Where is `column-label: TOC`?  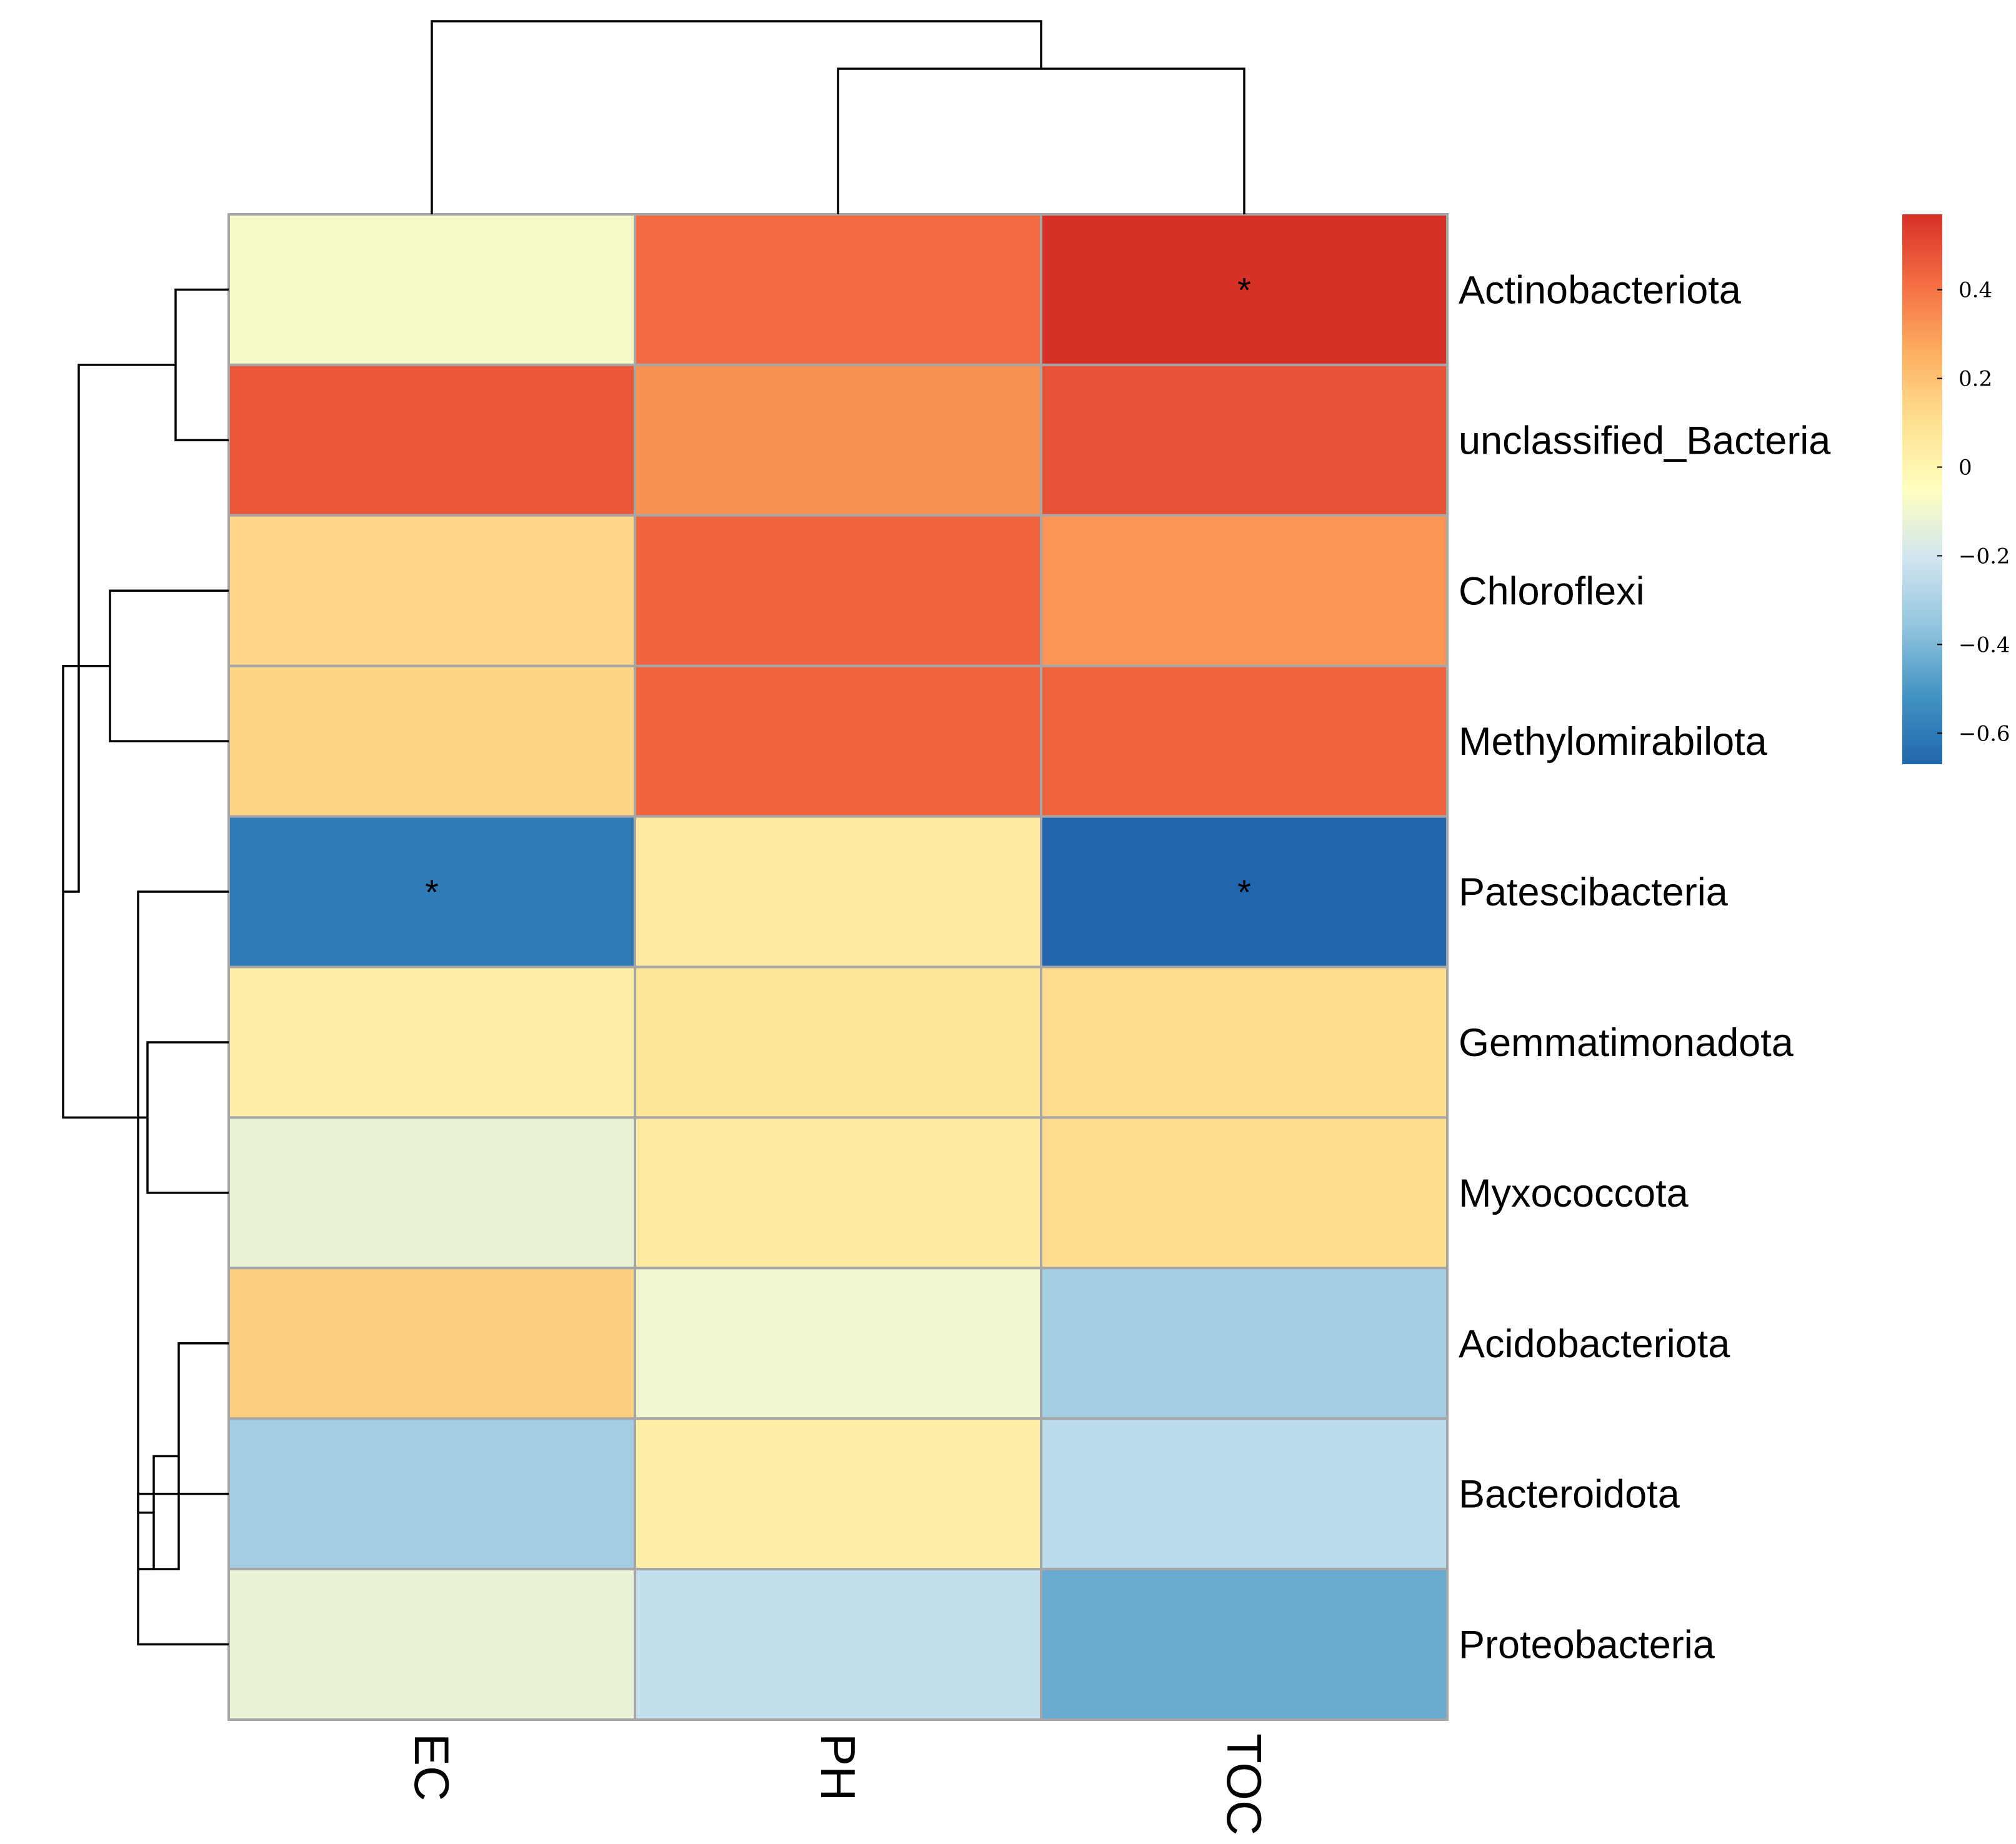
column-label: TOC is located at coordinates (1244, 1784).